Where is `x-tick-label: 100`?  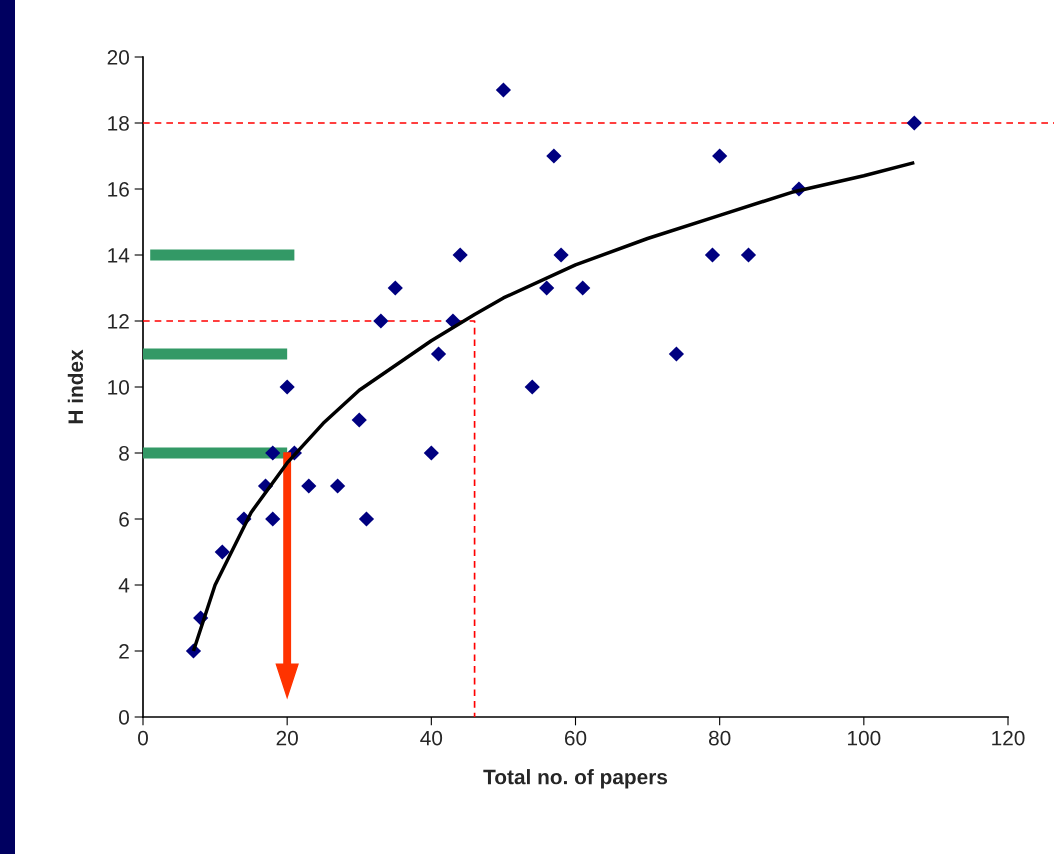
x-tick-label: 100 is located at coordinates (864, 738).